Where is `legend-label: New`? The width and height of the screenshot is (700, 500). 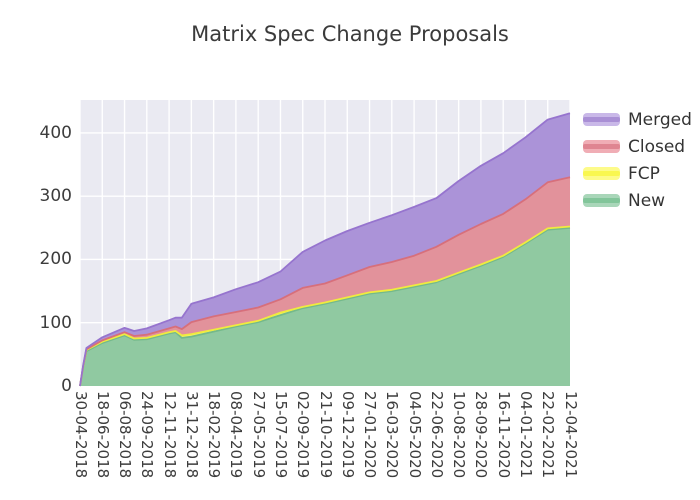 legend-label: New is located at coordinates (647, 200).